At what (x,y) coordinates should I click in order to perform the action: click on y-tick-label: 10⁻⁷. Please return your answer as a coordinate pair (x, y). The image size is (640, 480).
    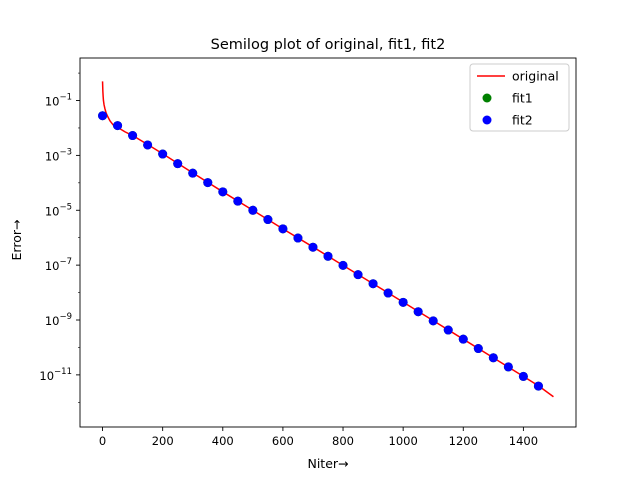
    Looking at the image, I should click on (58, 265).